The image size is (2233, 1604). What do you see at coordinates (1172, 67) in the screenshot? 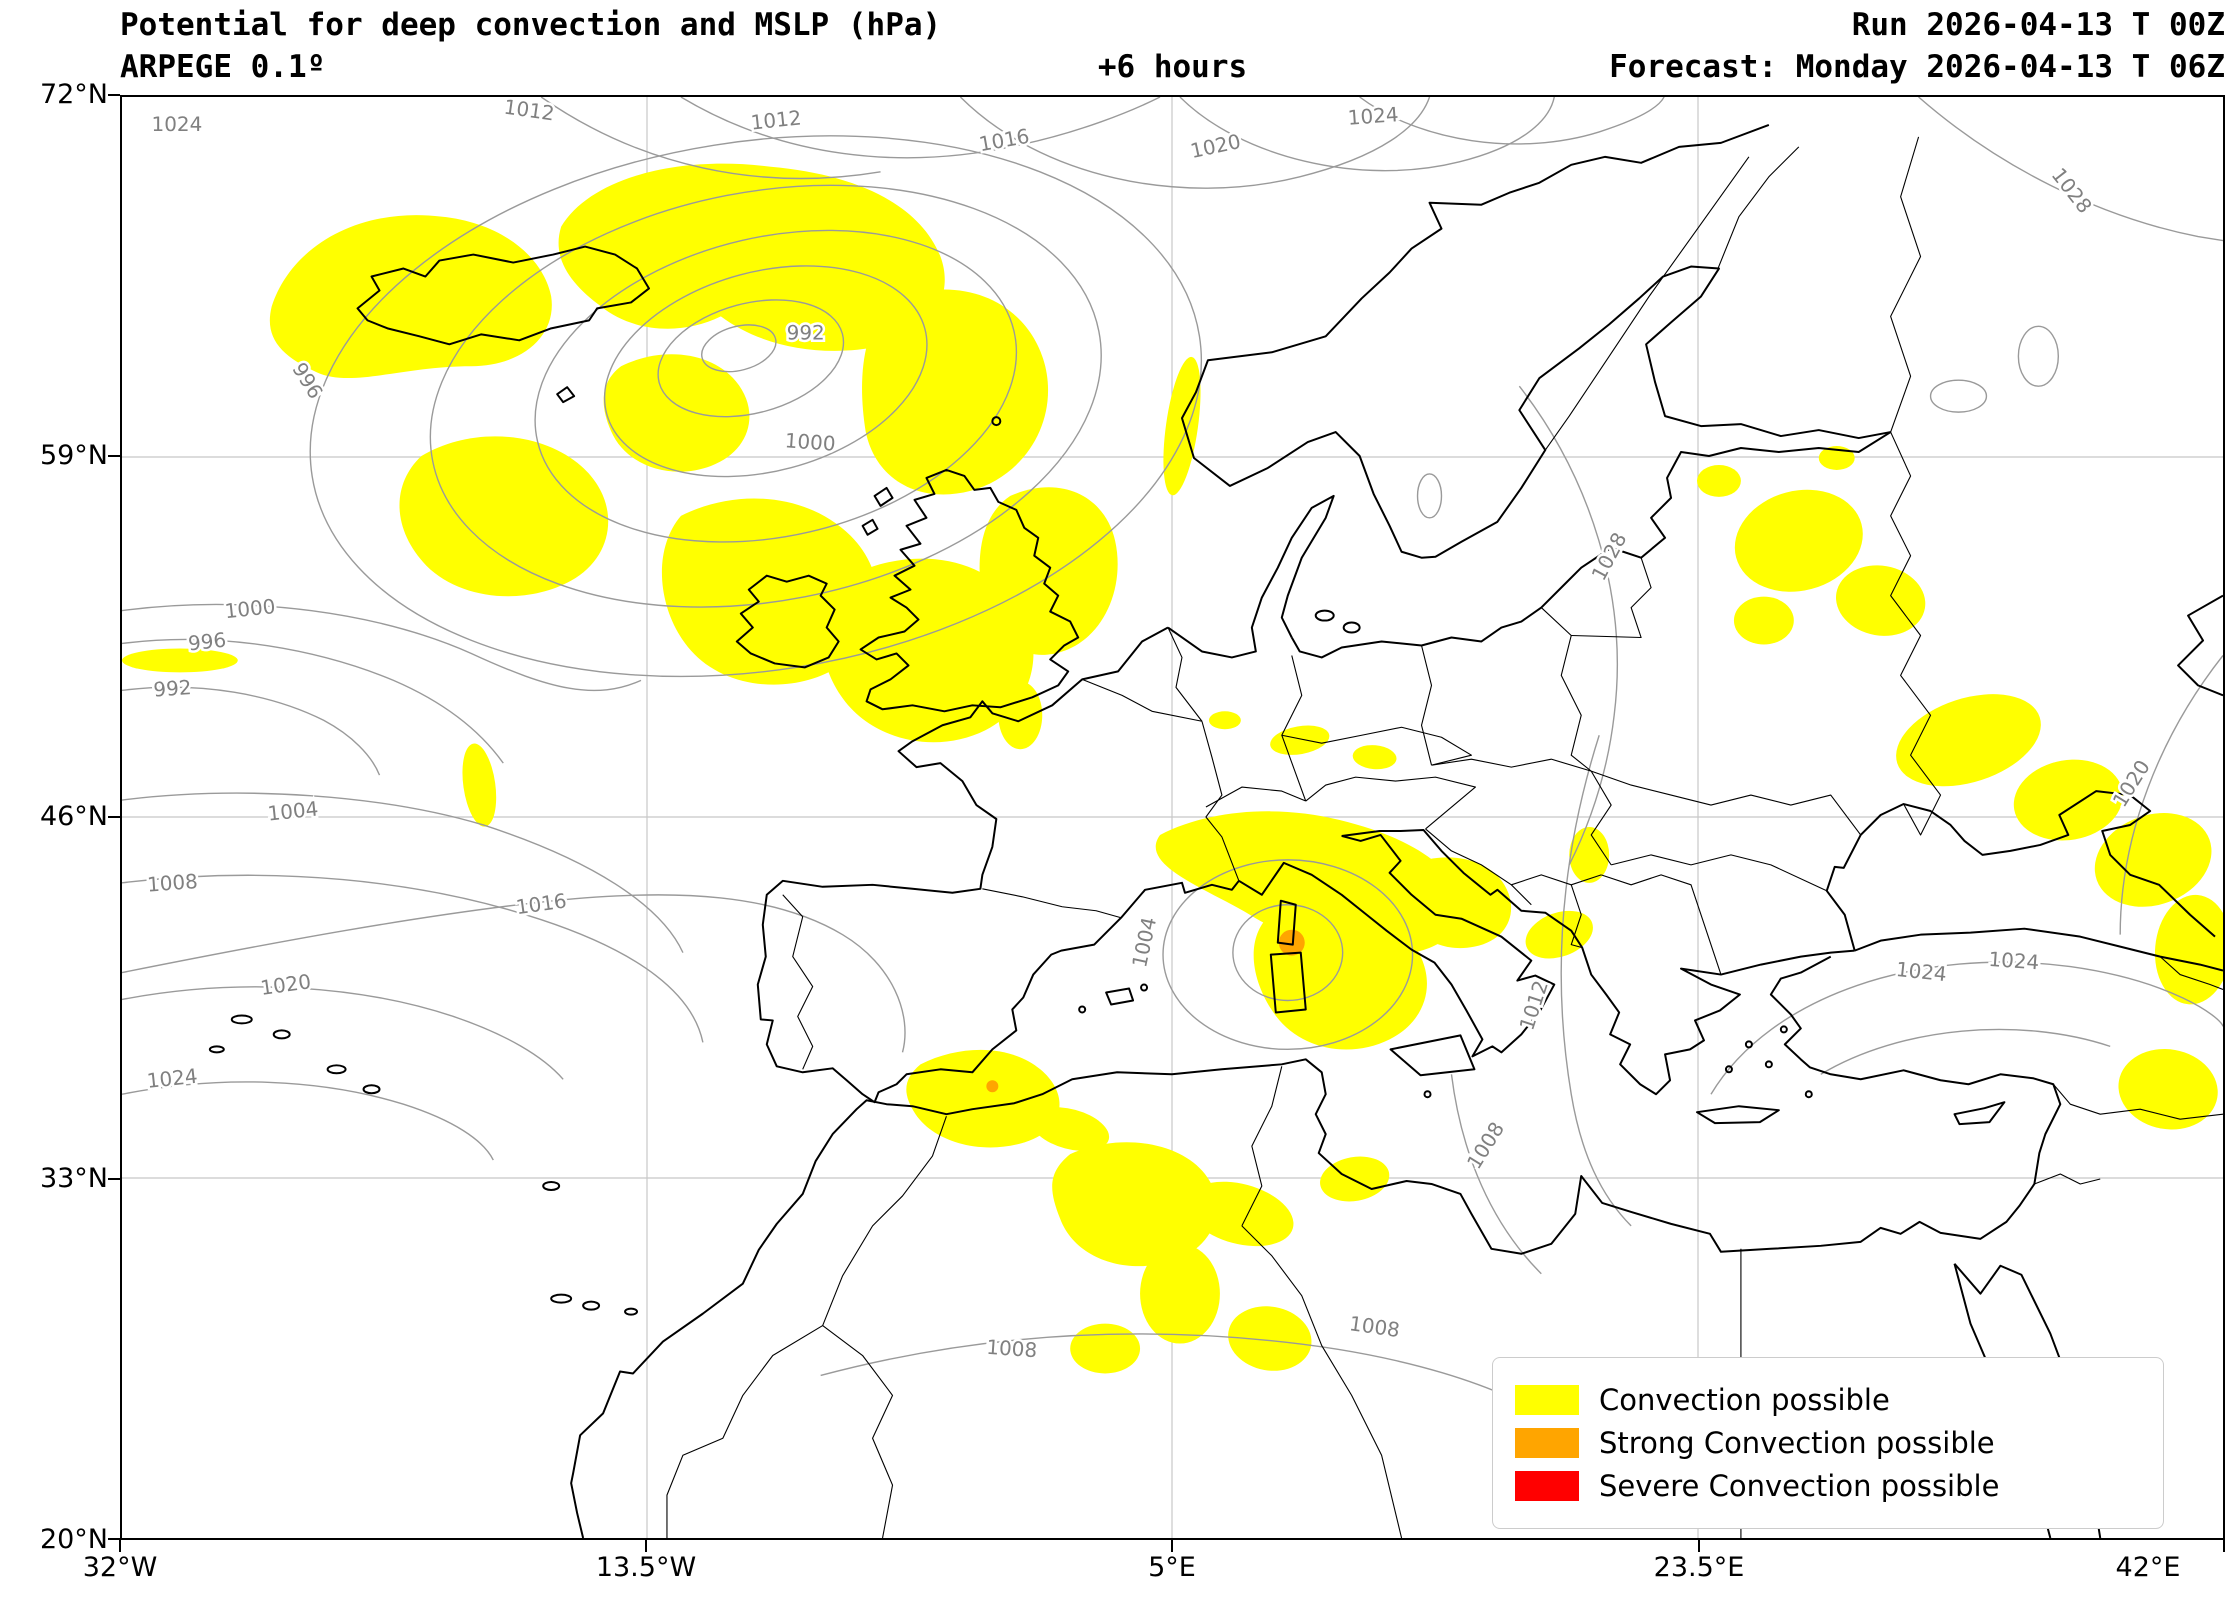
I see `lead-time: +6 hours` at bounding box center [1172, 67].